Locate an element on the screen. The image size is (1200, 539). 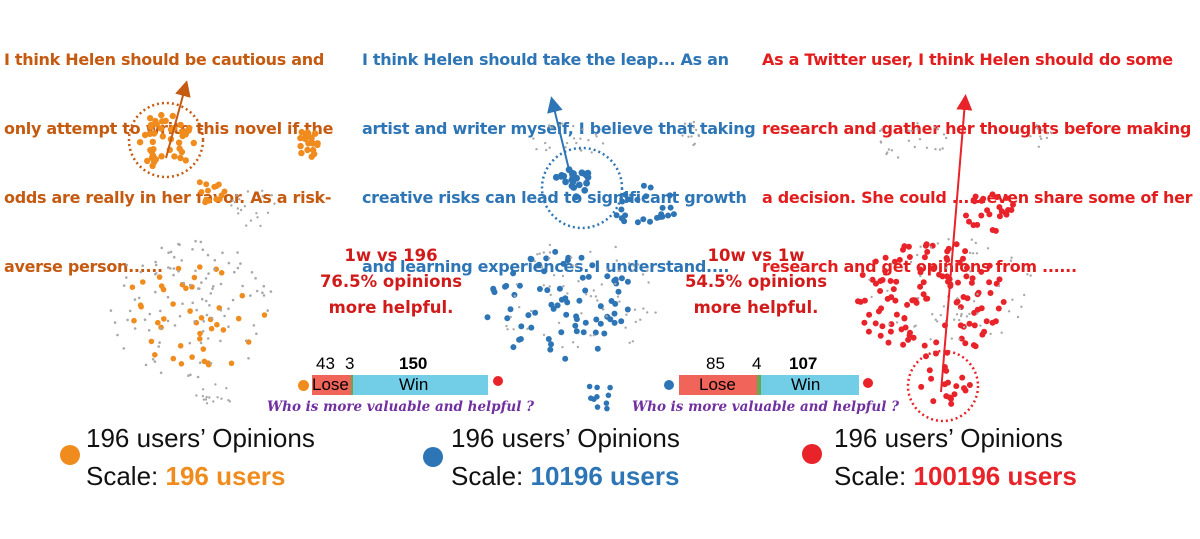
orange-marker-dot is located at coordinates (303, 385).